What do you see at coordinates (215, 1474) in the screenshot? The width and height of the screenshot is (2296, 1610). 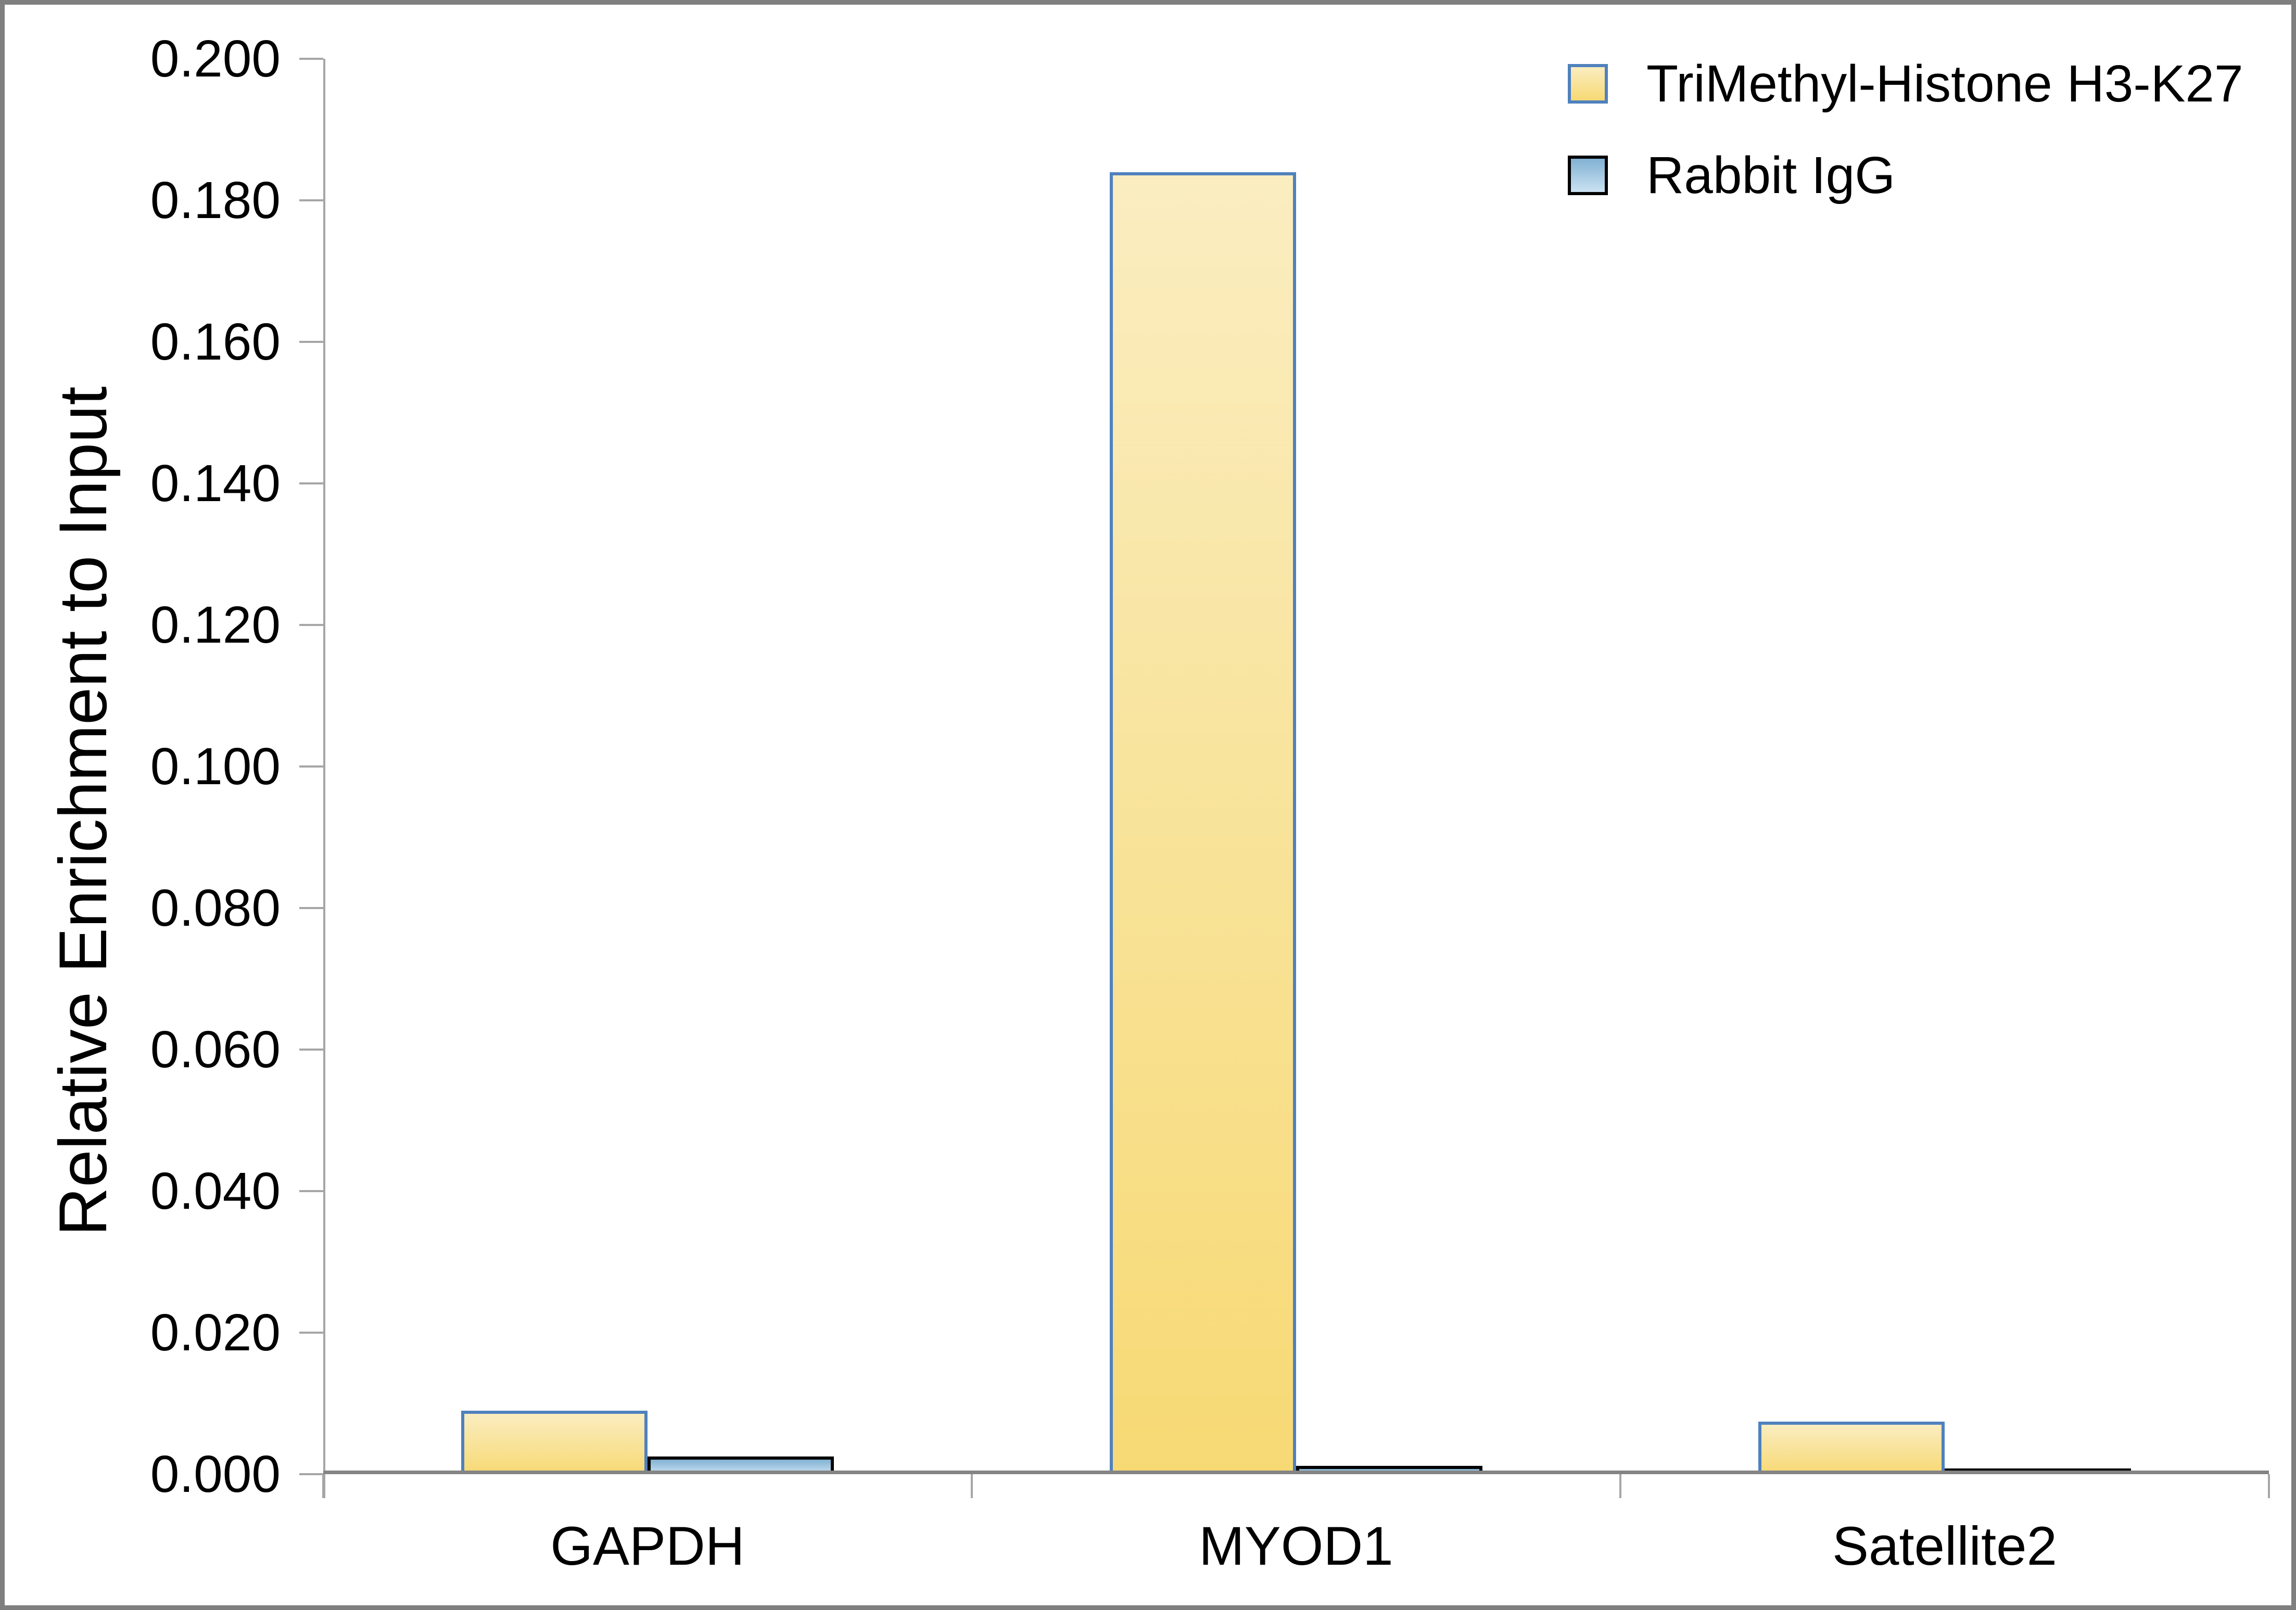 I see `y-tick-label: 0.000` at bounding box center [215, 1474].